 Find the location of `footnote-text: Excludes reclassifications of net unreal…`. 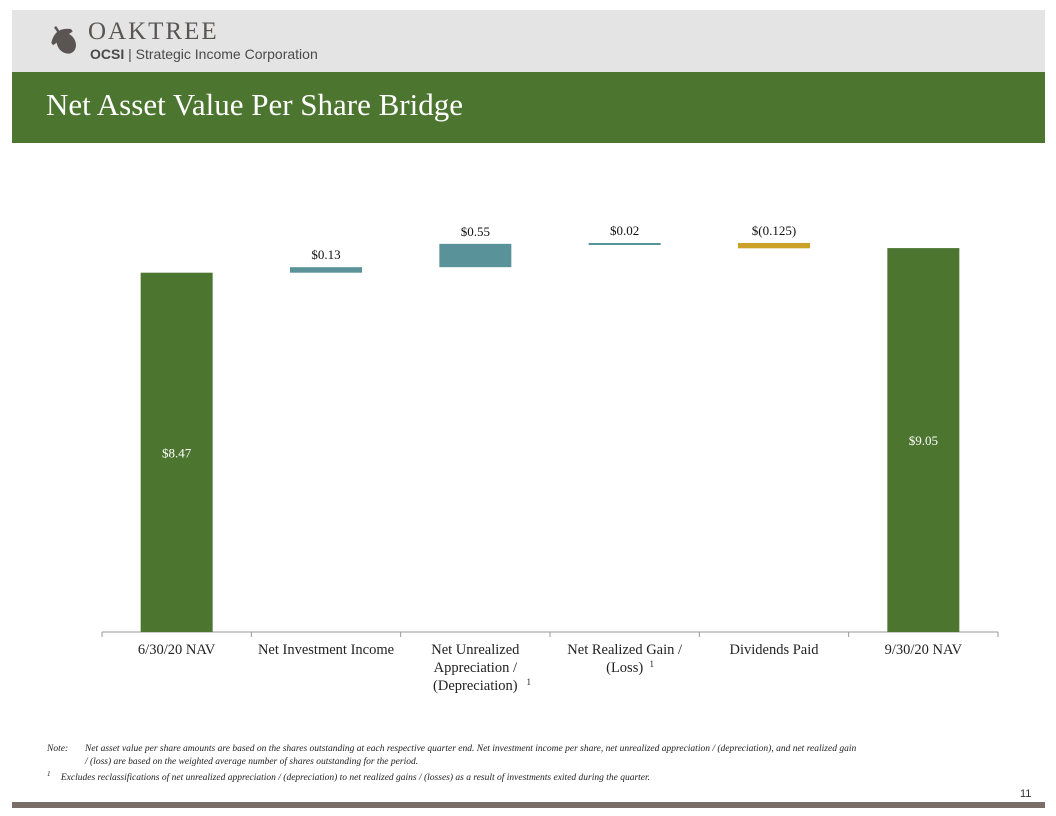

footnote-text: Excludes reclassifications of net unreal… is located at coordinates (355, 778).